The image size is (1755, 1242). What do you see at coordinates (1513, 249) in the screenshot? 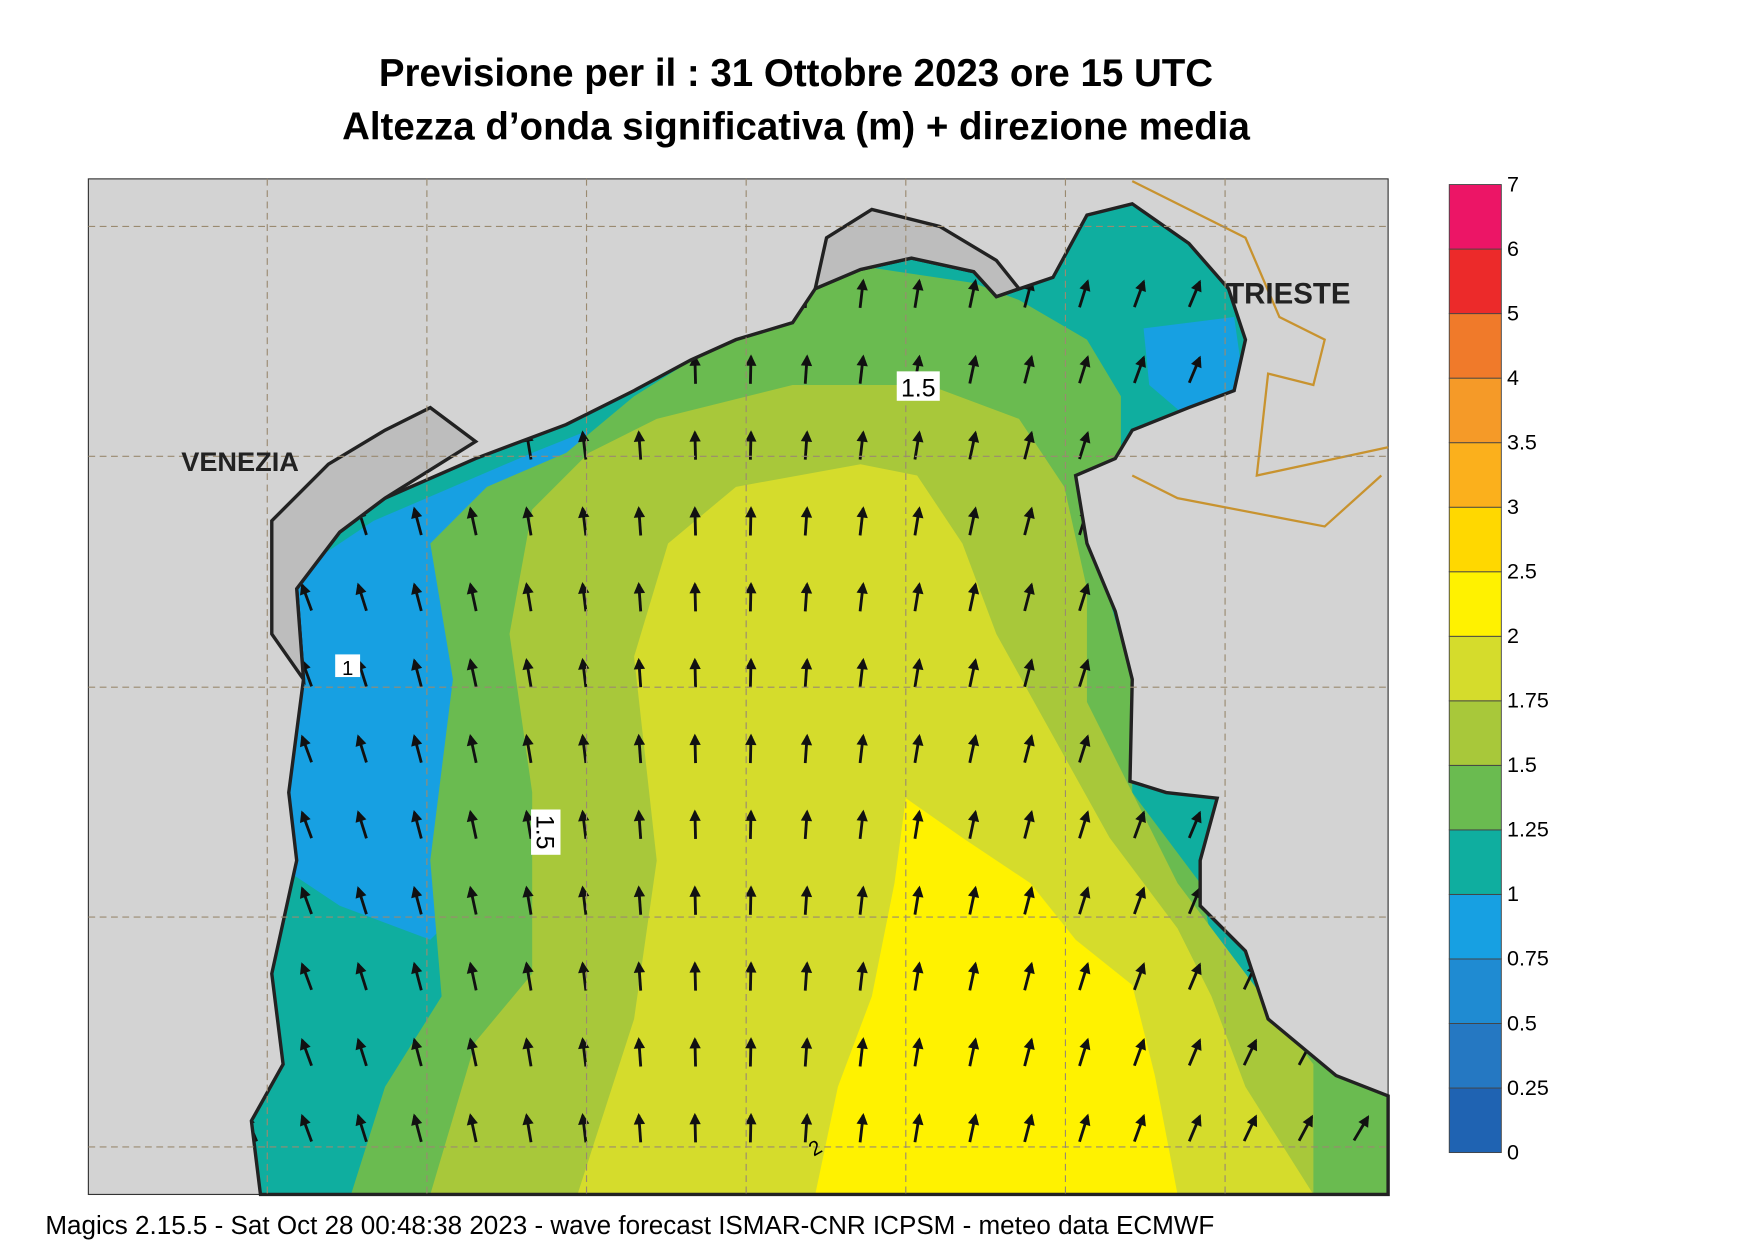
I see `colorbar-label: 6` at bounding box center [1513, 249].